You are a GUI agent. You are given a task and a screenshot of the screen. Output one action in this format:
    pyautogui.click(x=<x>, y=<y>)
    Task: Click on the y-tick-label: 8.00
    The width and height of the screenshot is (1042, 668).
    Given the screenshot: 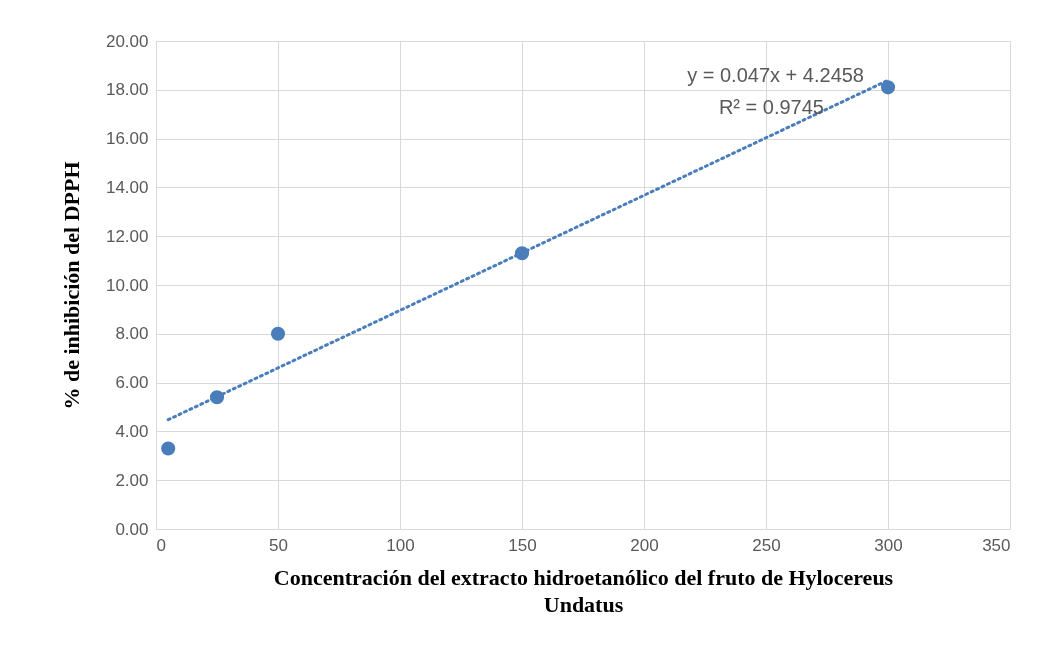 What is the action you would take?
    pyautogui.click(x=132, y=334)
    